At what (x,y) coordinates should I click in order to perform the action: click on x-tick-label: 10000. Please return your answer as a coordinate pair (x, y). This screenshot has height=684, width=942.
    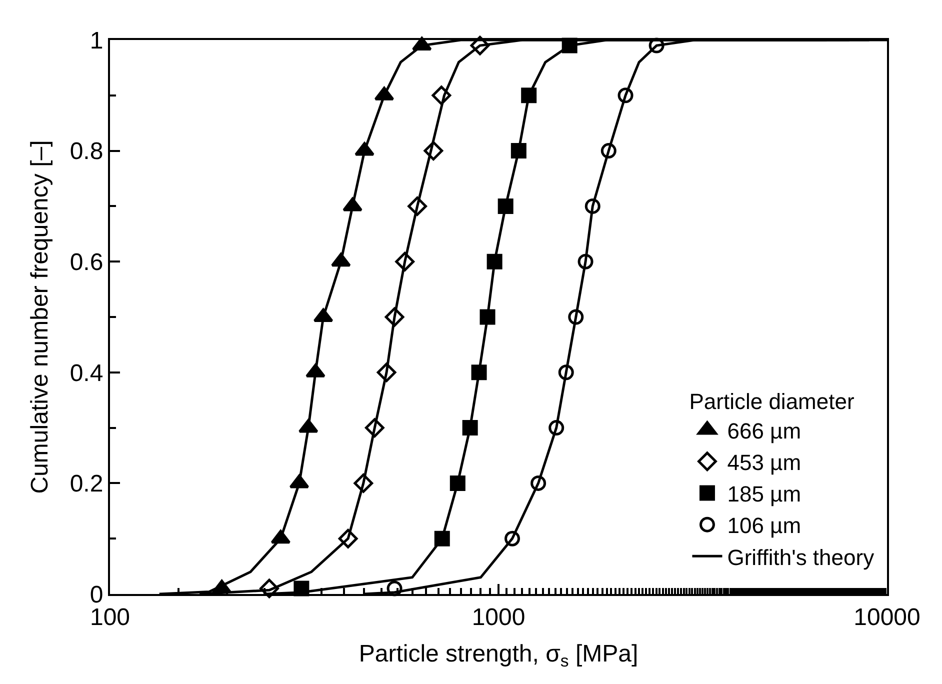
    Looking at the image, I should click on (887, 617).